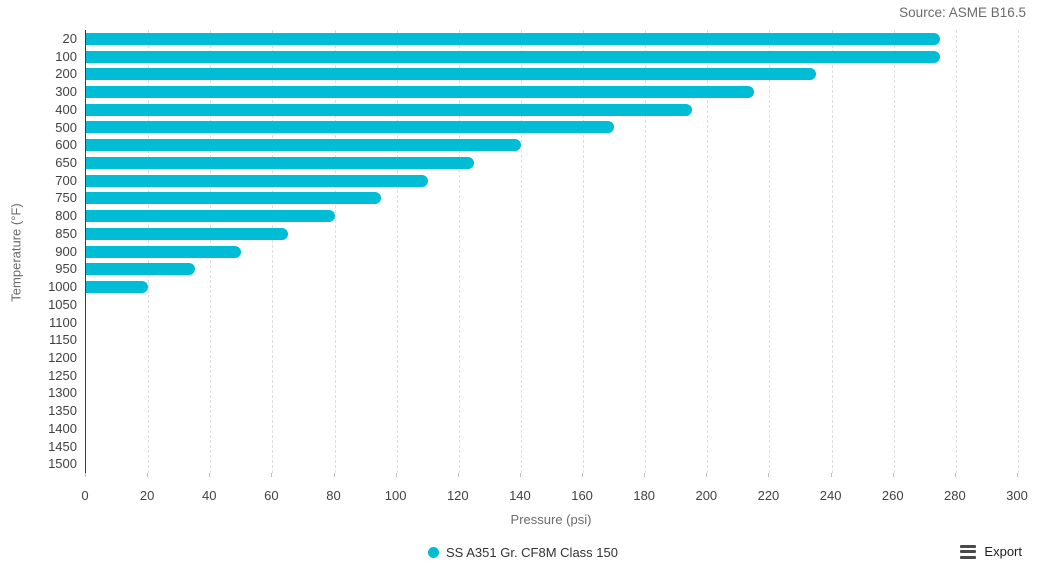 This screenshot has height=575, width=1046. What do you see at coordinates (434, 552) in the screenshot?
I see `legend-marker-icon` at bounding box center [434, 552].